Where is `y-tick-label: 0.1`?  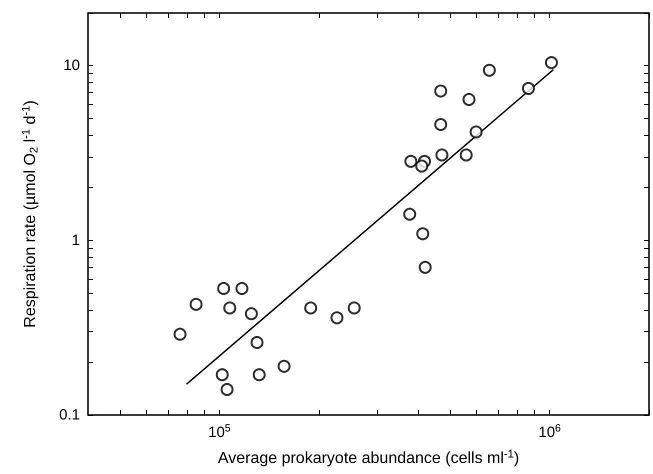
y-tick-label: 0.1 is located at coordinates (69, 415).